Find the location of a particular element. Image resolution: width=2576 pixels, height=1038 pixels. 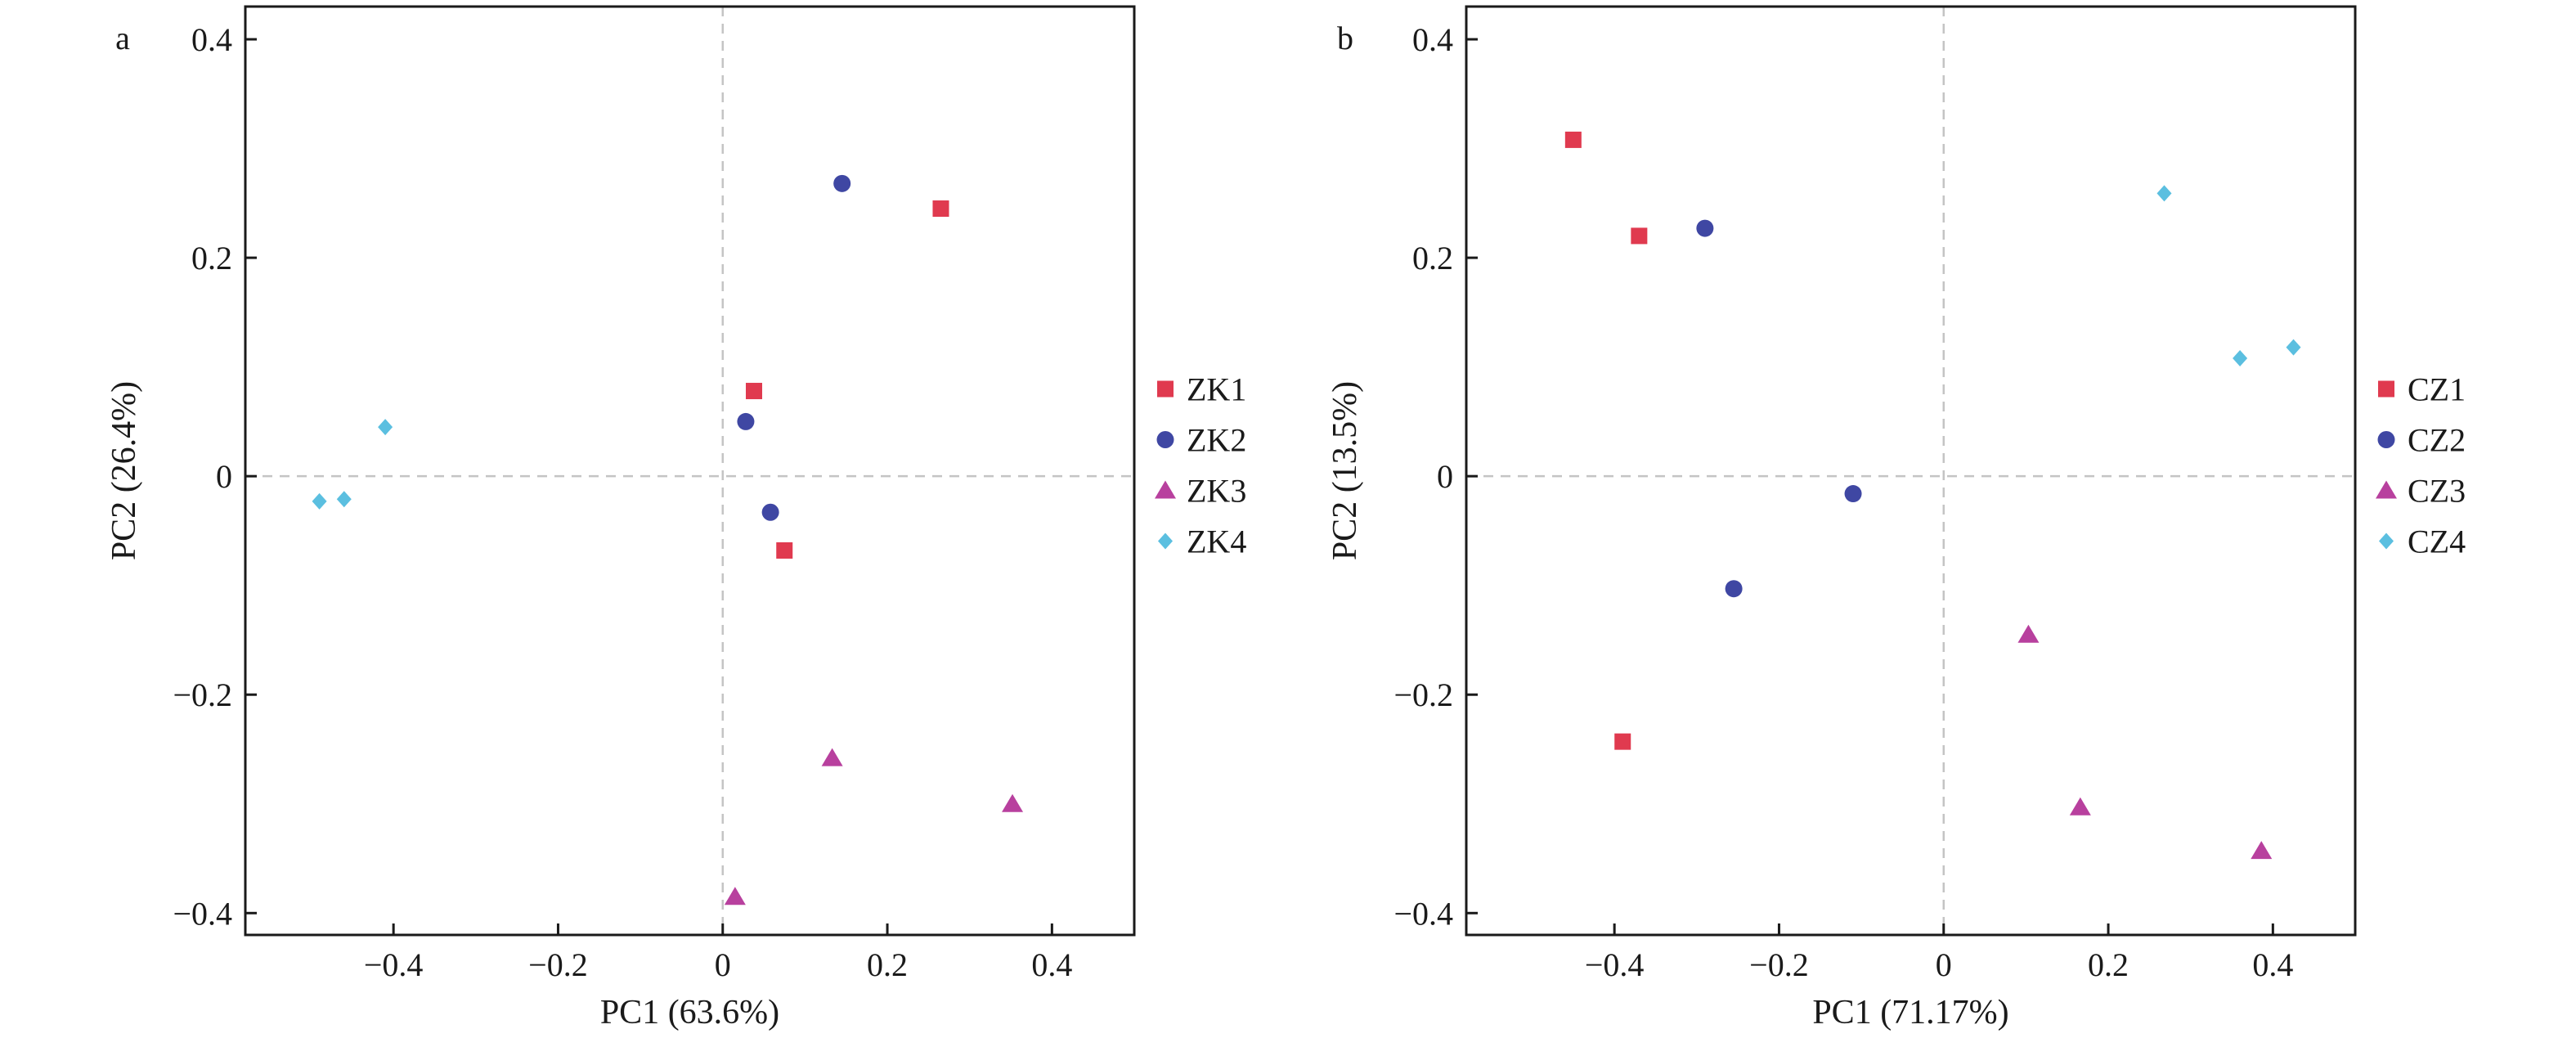

x-axis-title: PC1 (63.6%) is located at coordinates (689, 1012).